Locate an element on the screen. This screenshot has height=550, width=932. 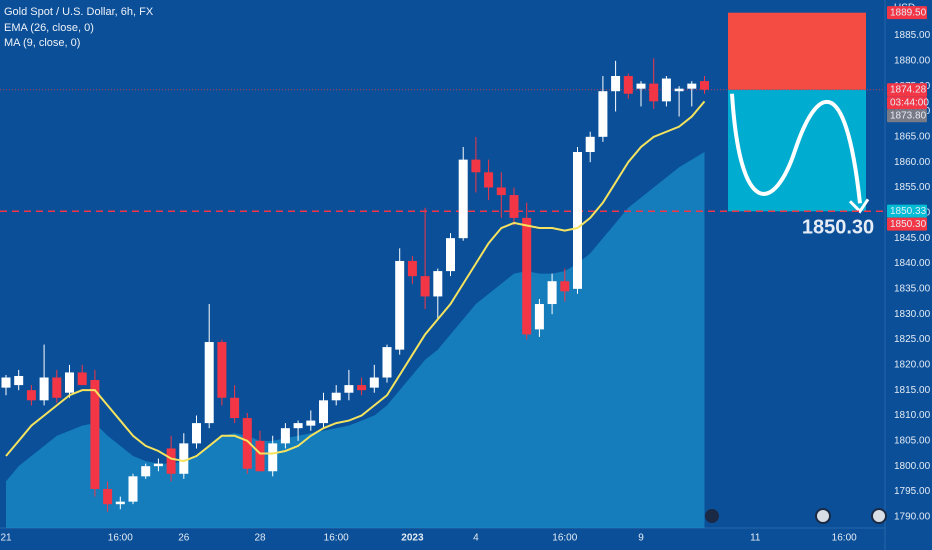
y-tick-label: 1840.00 is located at coordinates (912, 263).